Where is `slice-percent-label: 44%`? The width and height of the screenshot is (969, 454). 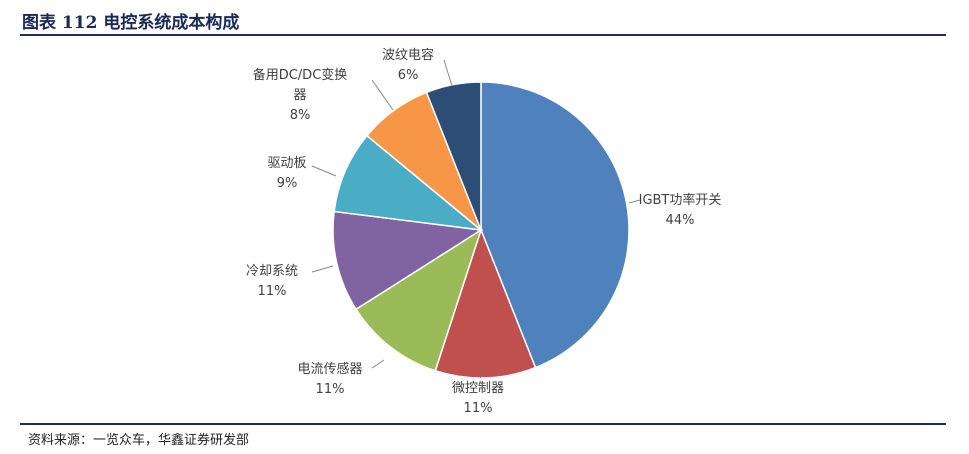
slice-percent-label: 44% is located at coordinates (680, 220).